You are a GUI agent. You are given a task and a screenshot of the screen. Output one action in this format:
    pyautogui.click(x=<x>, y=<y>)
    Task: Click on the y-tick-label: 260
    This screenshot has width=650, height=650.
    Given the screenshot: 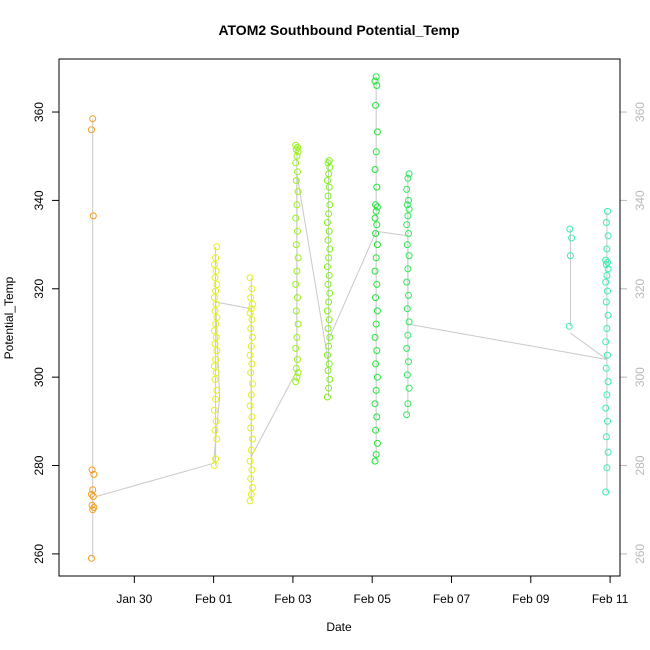 What is the action you would take?
    pyautogui.click(x=39, y=554)
    